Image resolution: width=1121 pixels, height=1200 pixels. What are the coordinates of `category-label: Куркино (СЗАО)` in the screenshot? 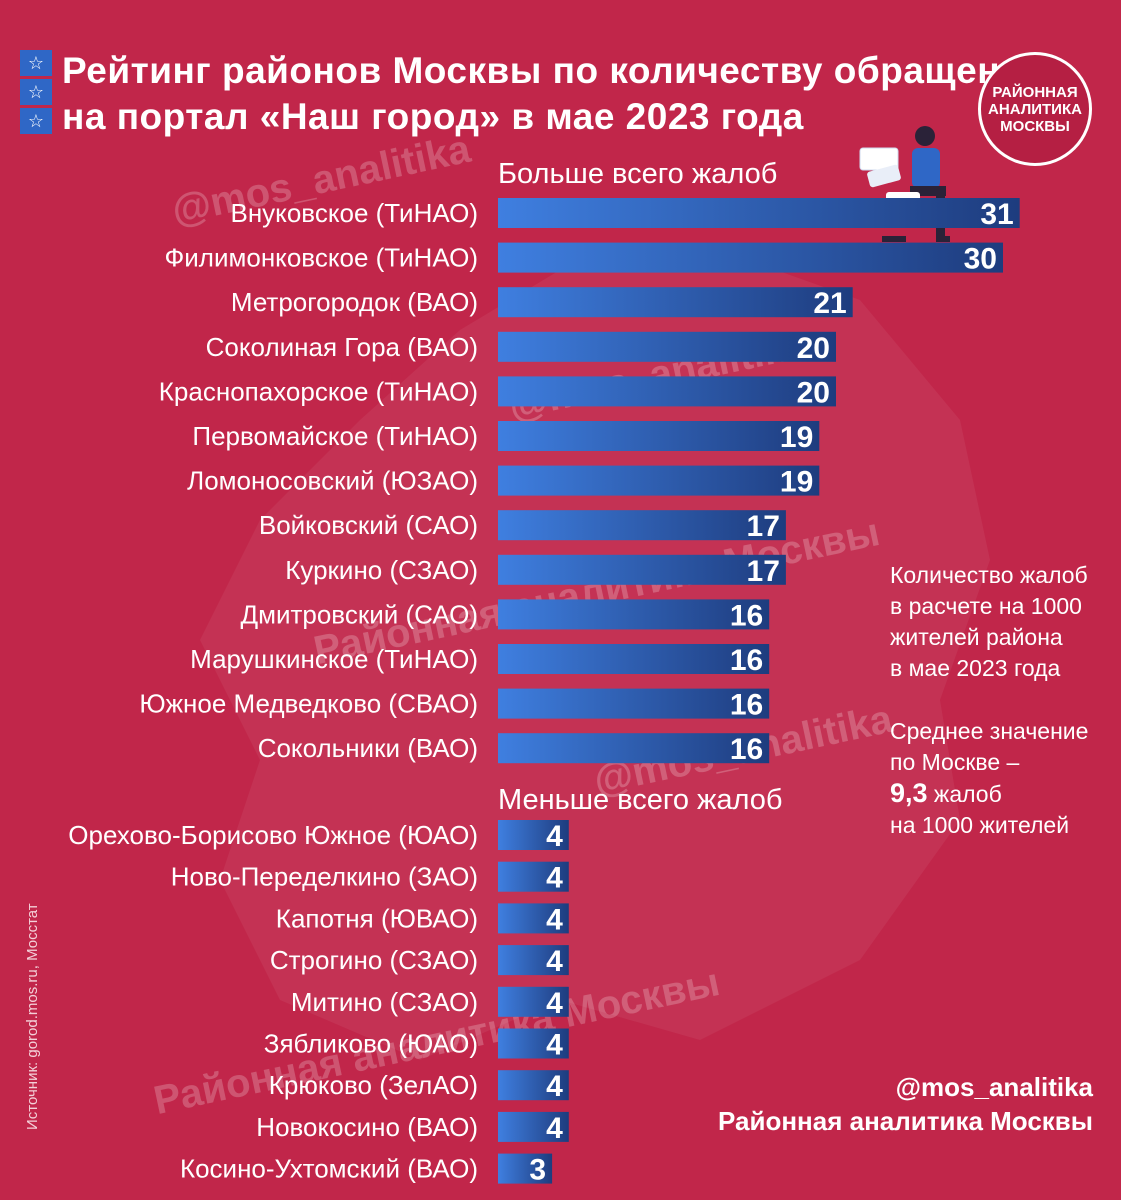 It's located at (381, 570).